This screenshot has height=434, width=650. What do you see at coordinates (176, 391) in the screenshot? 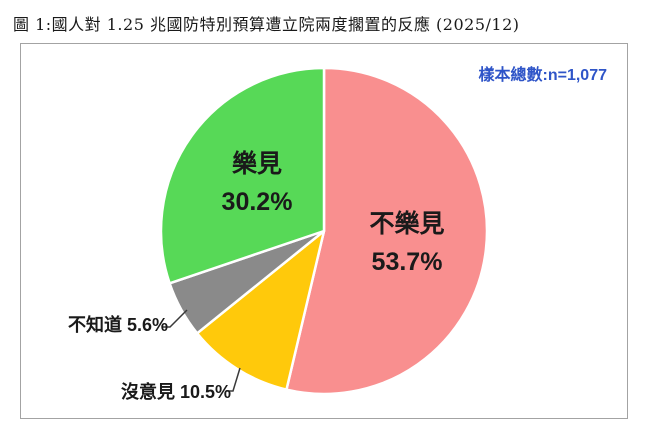
I see `slice-label-no-opinion: 沒意見 10.5%` at bounding box center [176, 391].